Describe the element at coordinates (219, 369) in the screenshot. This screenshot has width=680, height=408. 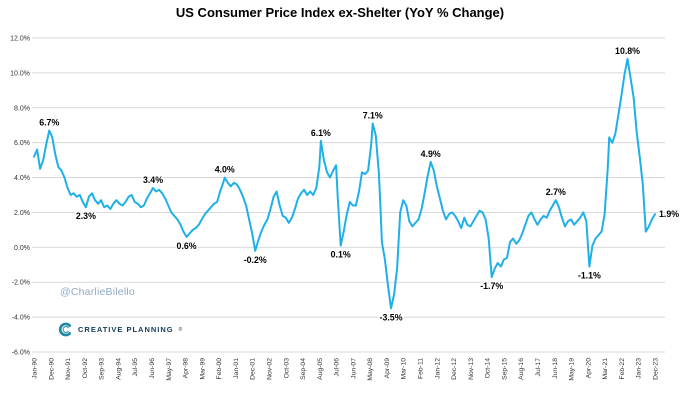
I see `x-tick-label: Feb-00` at that location.